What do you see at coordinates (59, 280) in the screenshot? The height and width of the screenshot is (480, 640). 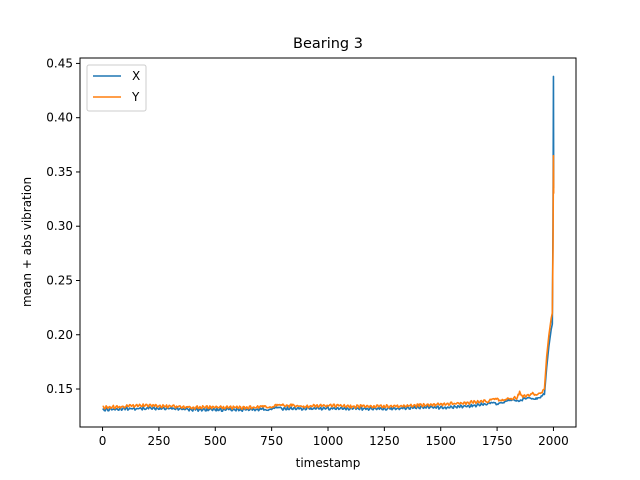 I see `y-tick-label: 0.25` at bounding box center [59, 280].